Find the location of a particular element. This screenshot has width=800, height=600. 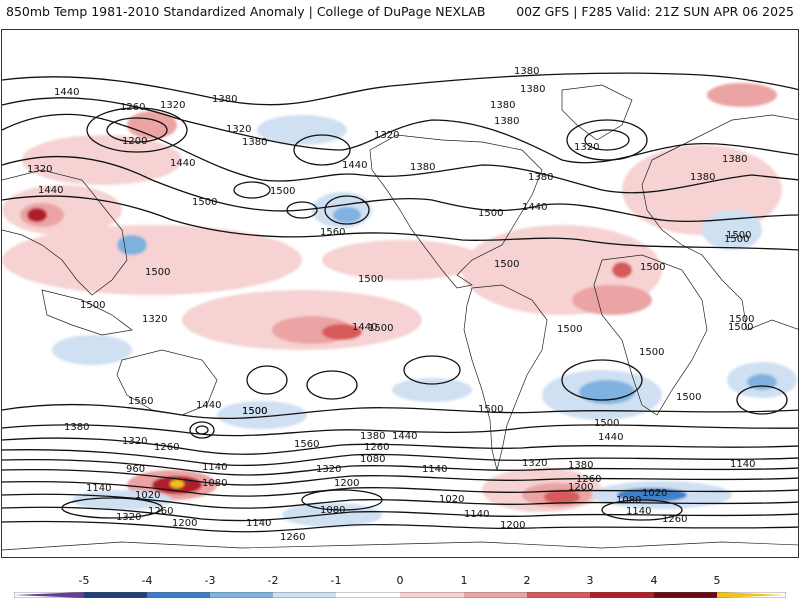

contour-label: 1560 is located at coordinates (332, 232).